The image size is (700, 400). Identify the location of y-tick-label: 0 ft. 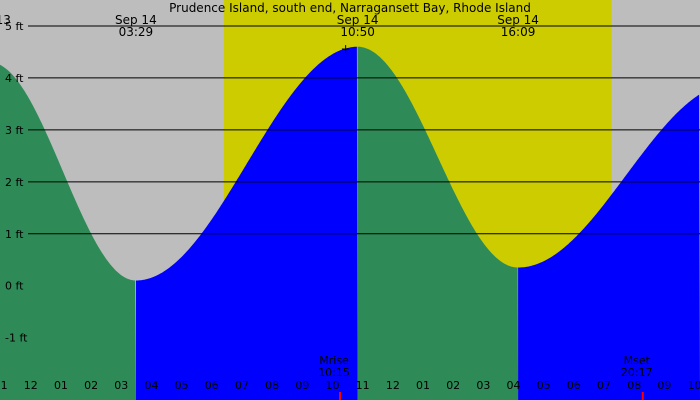
(14, 286).